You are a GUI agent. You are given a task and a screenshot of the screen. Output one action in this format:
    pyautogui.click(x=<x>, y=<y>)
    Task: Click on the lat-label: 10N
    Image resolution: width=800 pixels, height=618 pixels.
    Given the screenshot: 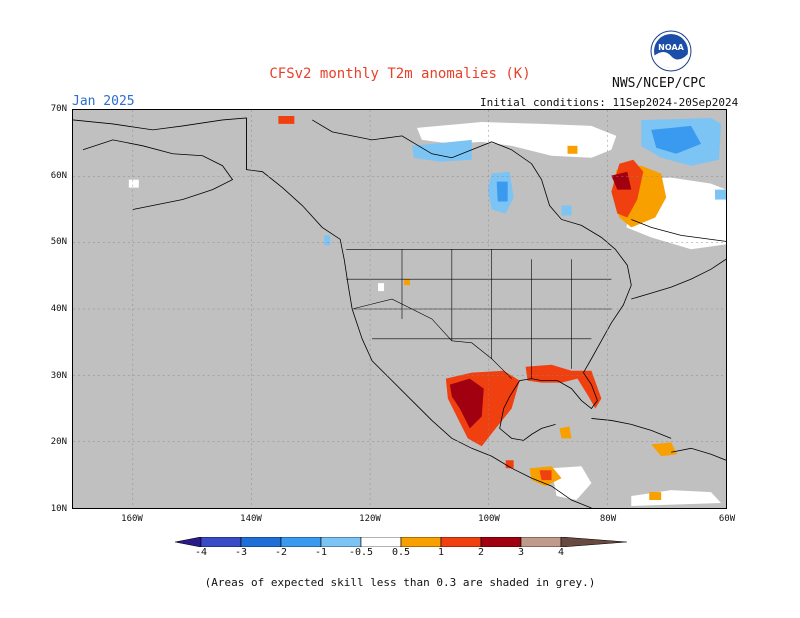 What is the action you would take?
    pyautogui.click(x=58, y=509)
    